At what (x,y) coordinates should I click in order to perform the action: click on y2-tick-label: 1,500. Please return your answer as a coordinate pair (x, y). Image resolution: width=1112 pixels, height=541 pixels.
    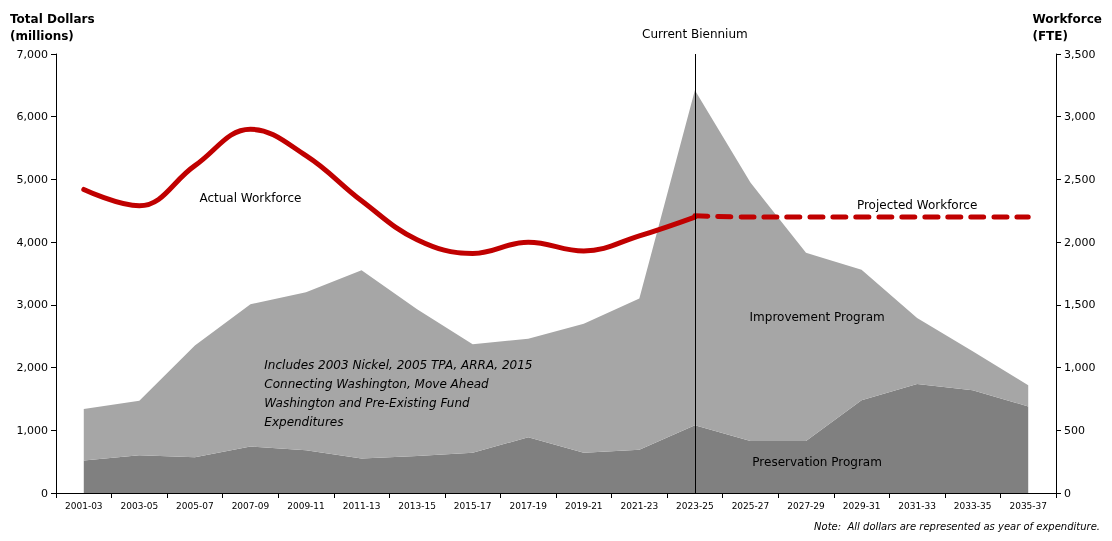
    Looking at the image, I should click on (1080, 305).